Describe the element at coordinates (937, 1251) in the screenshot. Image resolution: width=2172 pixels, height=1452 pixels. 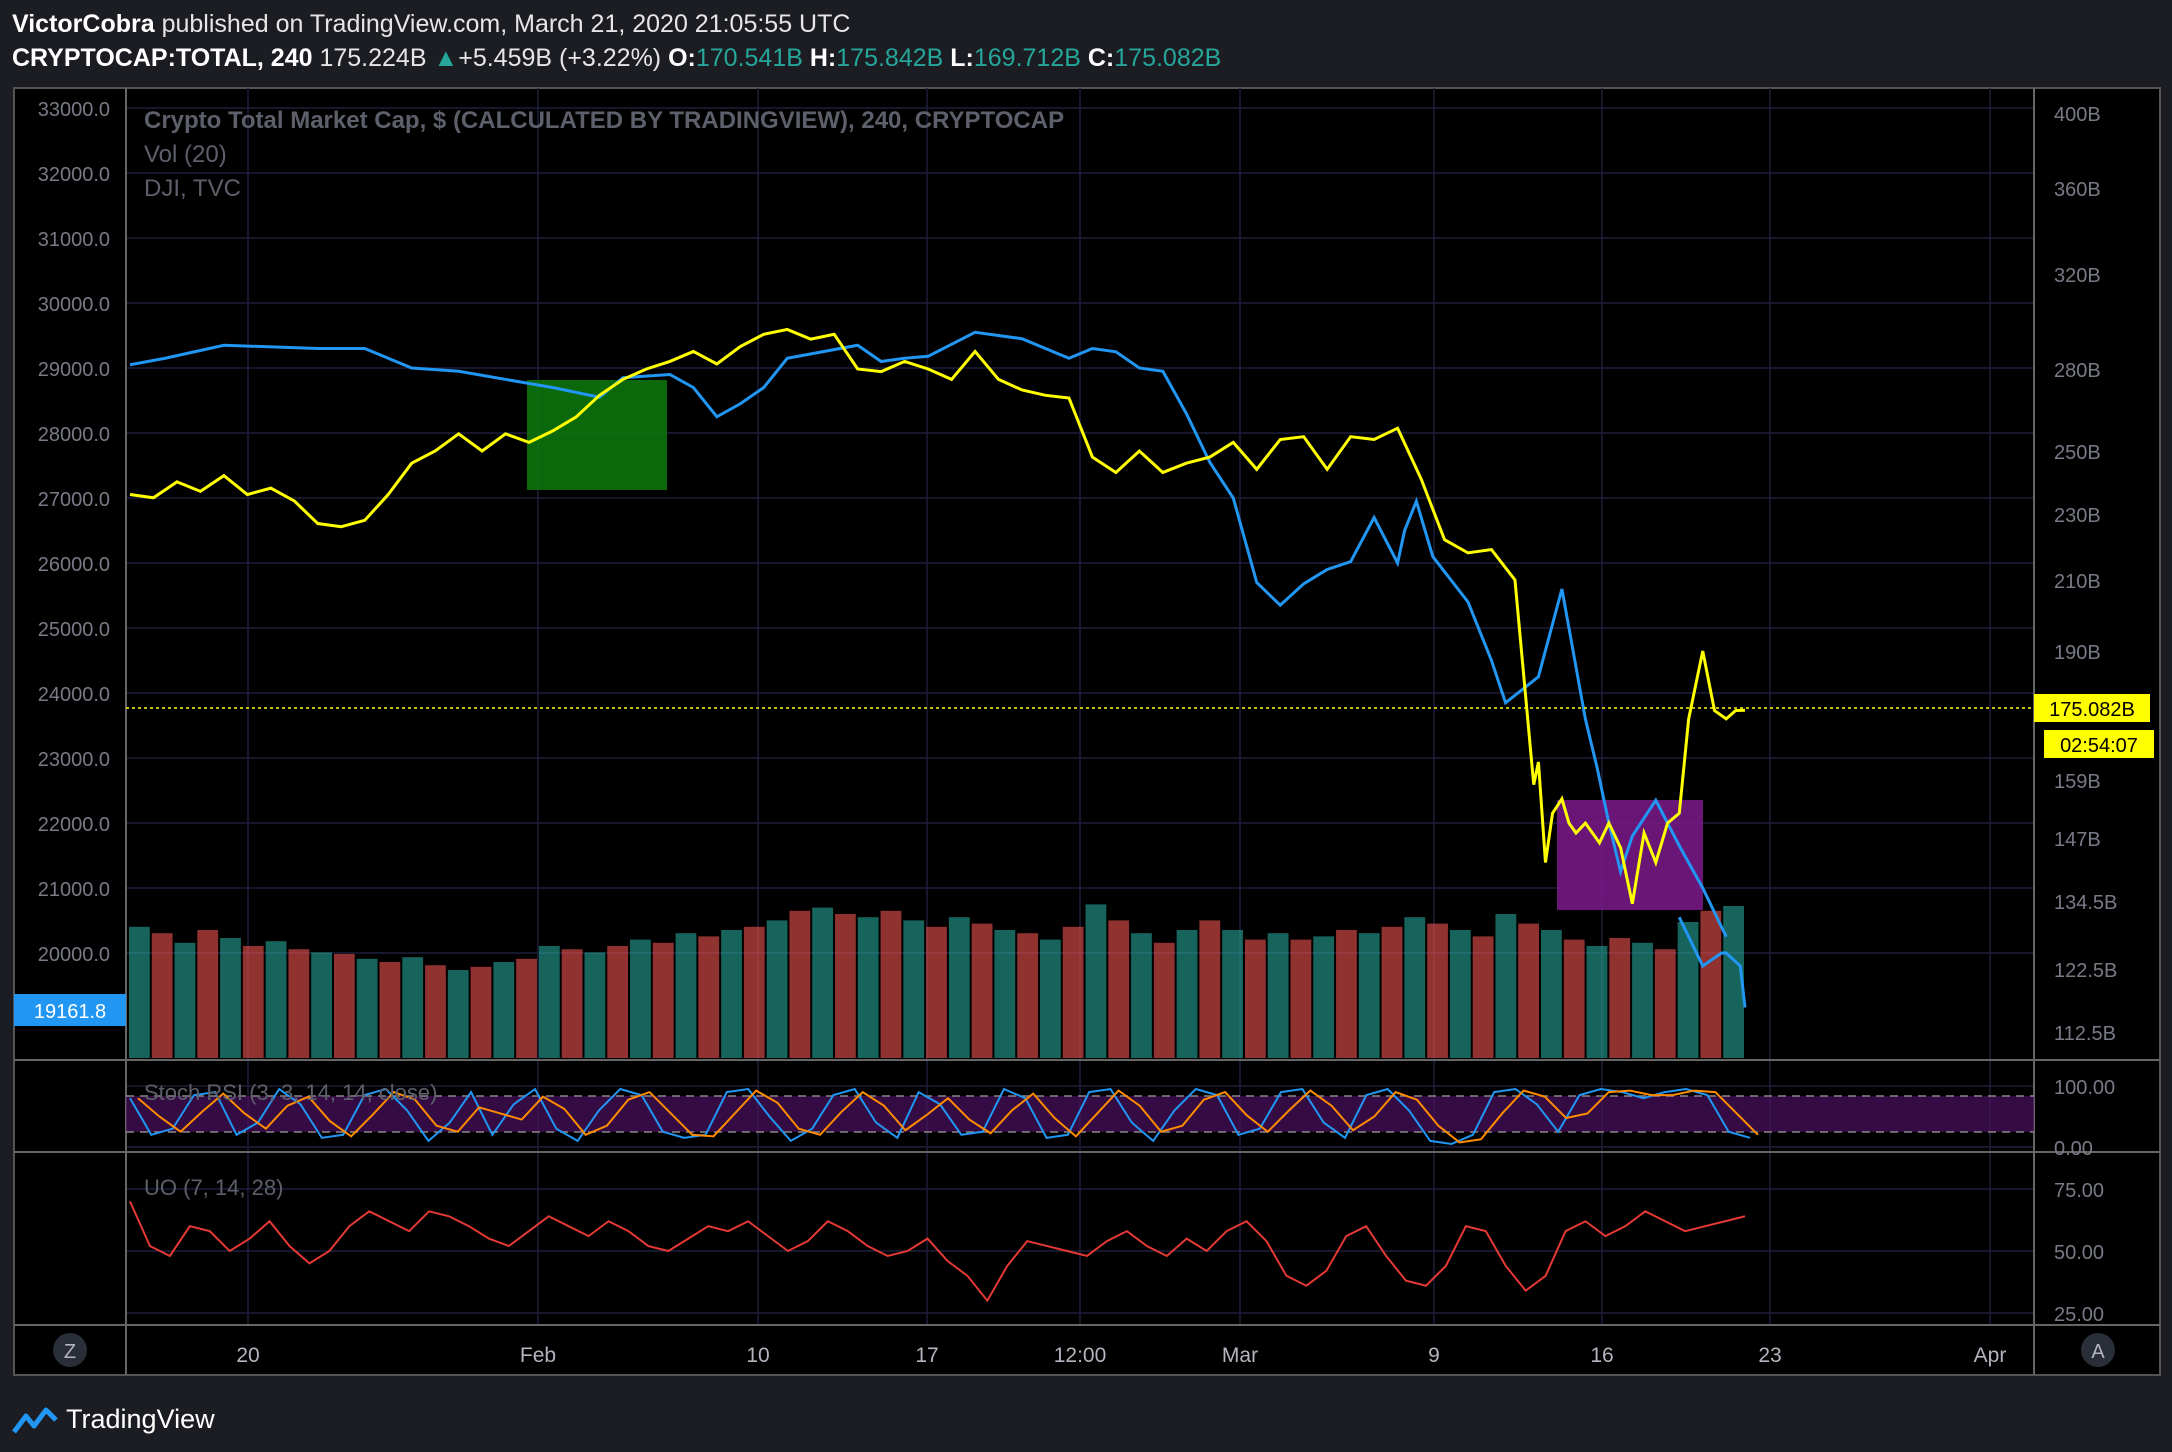
I see `uo-line` at that location.